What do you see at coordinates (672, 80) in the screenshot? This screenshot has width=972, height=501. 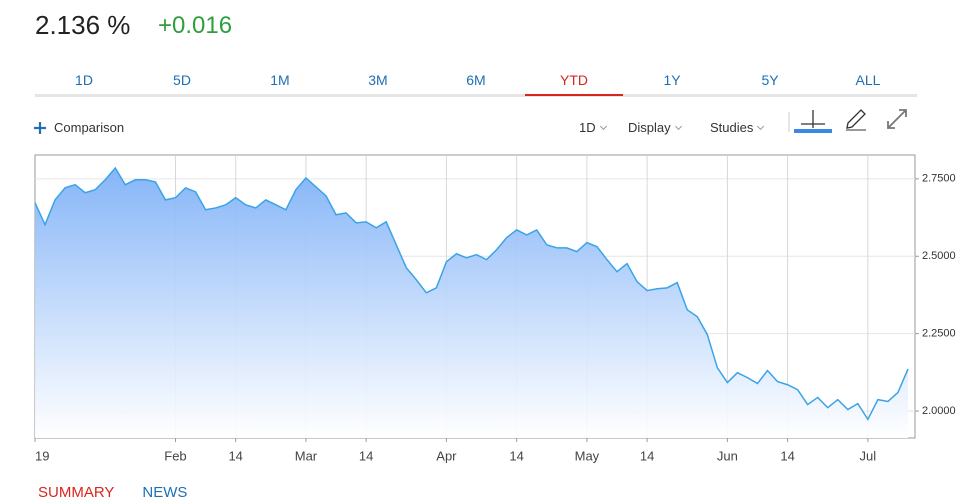 I see `range-tab: 1Y` at bounding box center [672, 80].